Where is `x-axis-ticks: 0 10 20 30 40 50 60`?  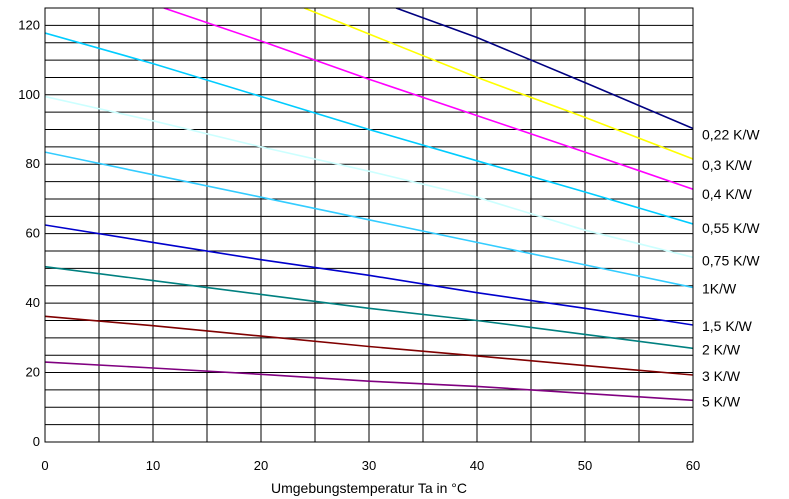
x-axis-ticks: 0 10 20 30 40 50 60 is located at coordinates (370, 465).